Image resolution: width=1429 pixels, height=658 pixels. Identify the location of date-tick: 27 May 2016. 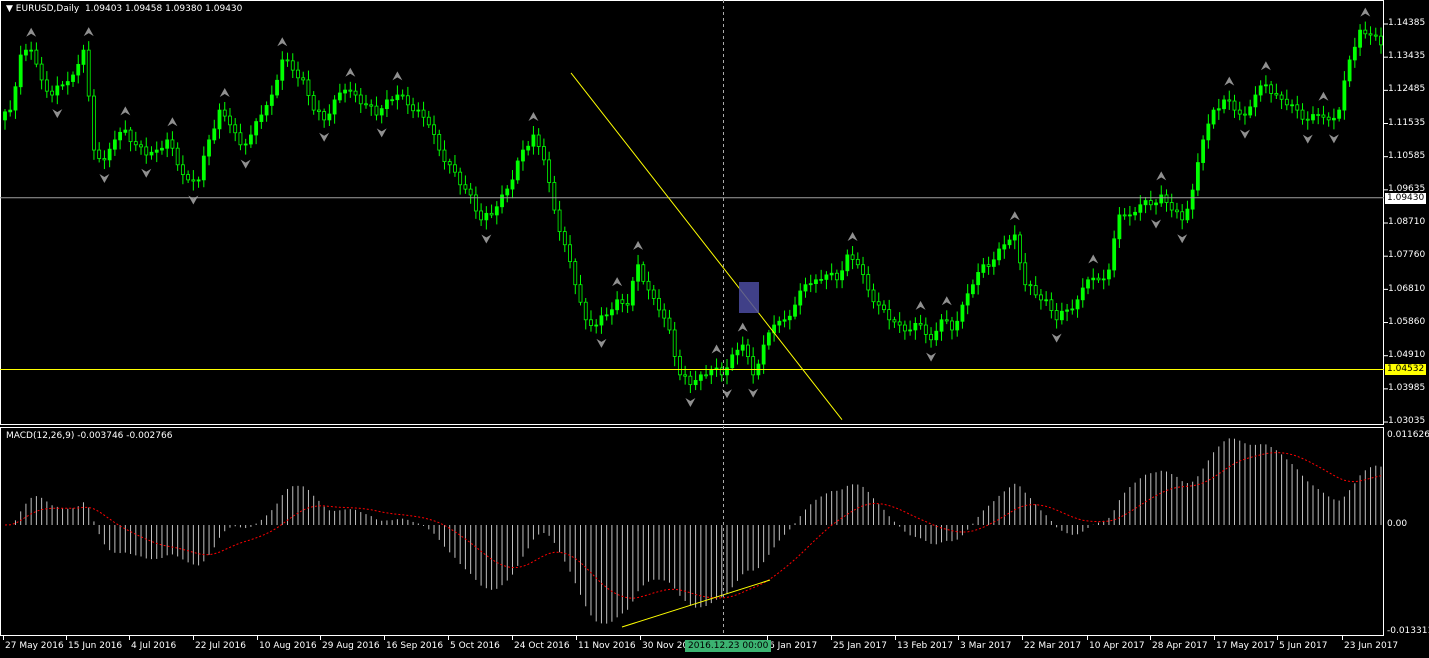
(34, 646).